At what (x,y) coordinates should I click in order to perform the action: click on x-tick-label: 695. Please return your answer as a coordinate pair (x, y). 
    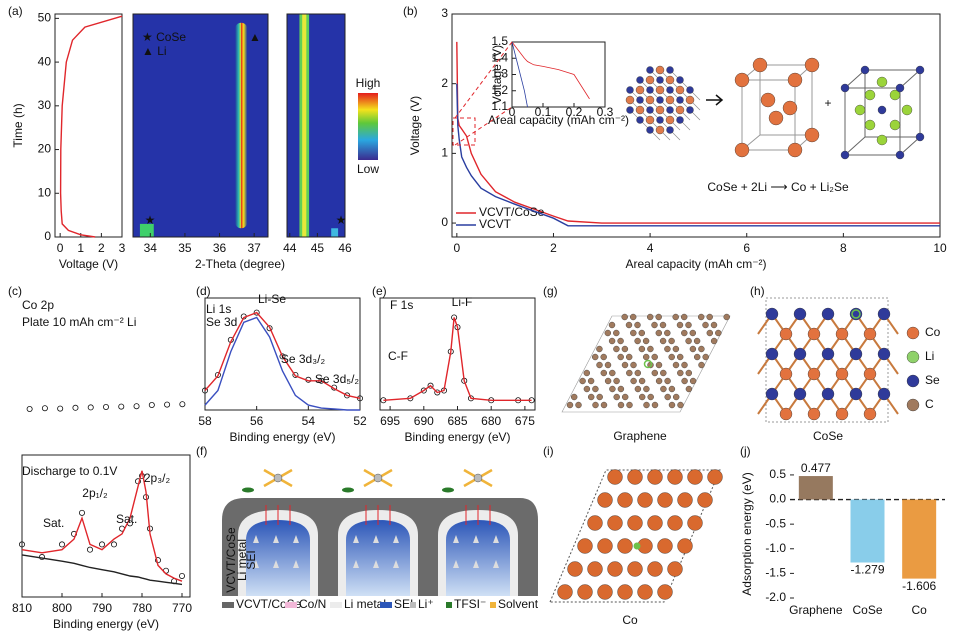
    Looking at the image, I should click on (390, 421).